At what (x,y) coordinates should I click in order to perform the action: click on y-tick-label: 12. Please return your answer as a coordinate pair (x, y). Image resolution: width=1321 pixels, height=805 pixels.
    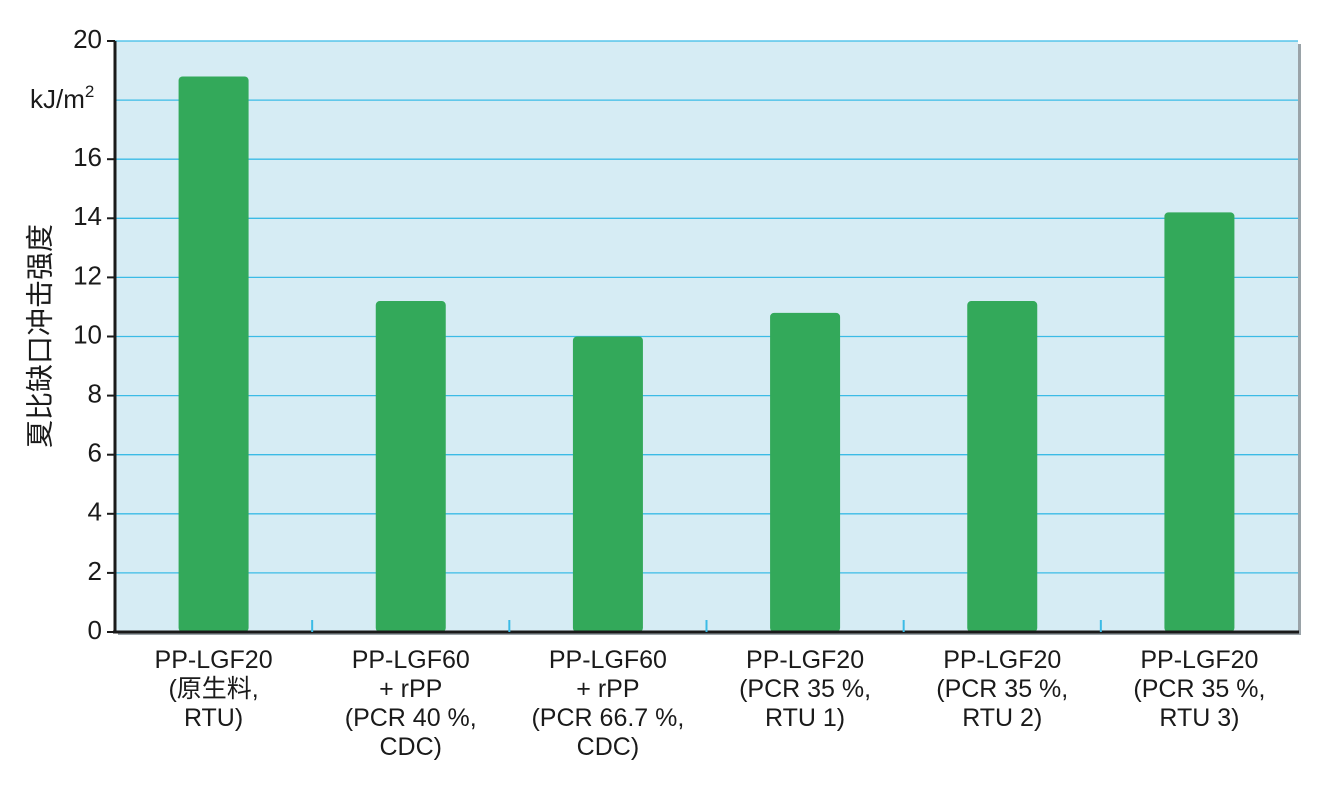
    Looking at the image, I should click on (87, 275).